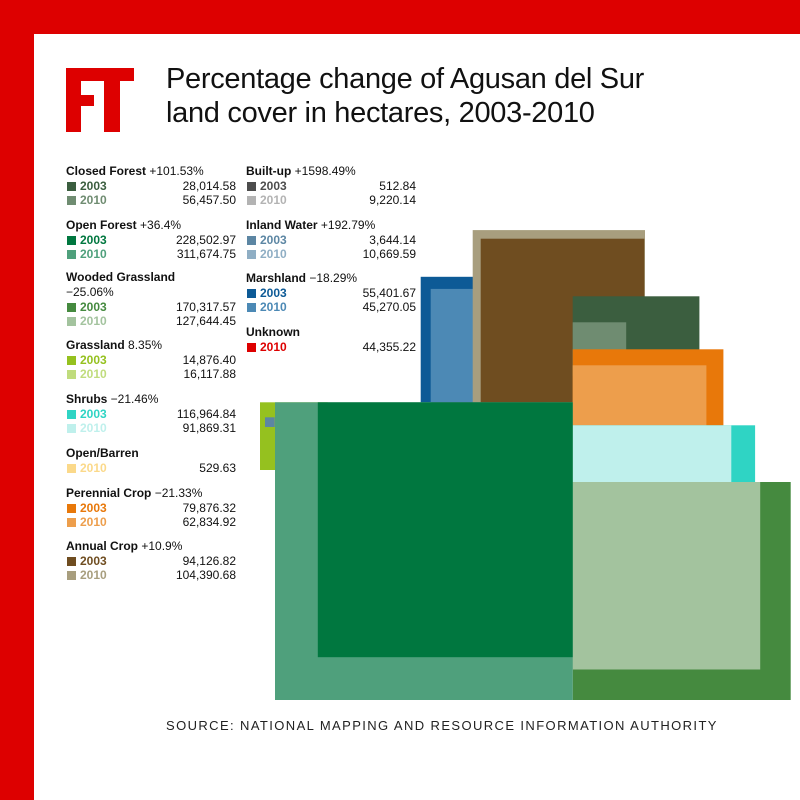 Image resolution: width=800 pixels, height=800 pixels. Describe the element at coordinates (109, 493) in the screenshot. I see `legend-category-name: Perennial Crop` at that location.